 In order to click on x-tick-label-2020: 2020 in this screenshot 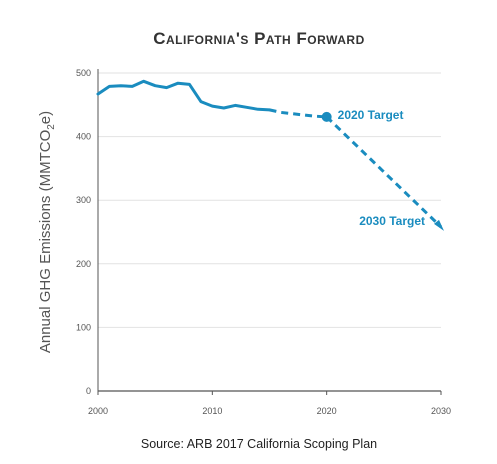, I will do `click(327, 411)`.